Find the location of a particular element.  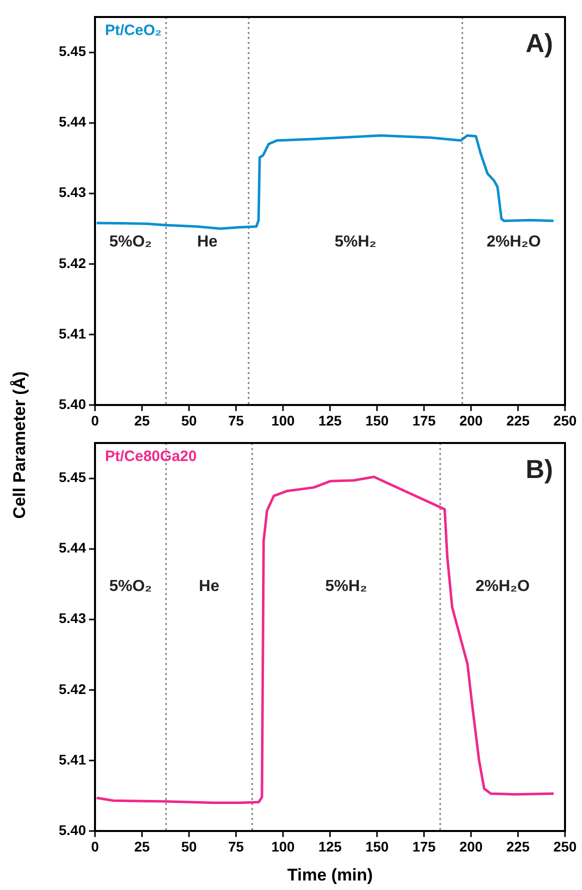

annotation: A) is located at coordinates (539, 43).